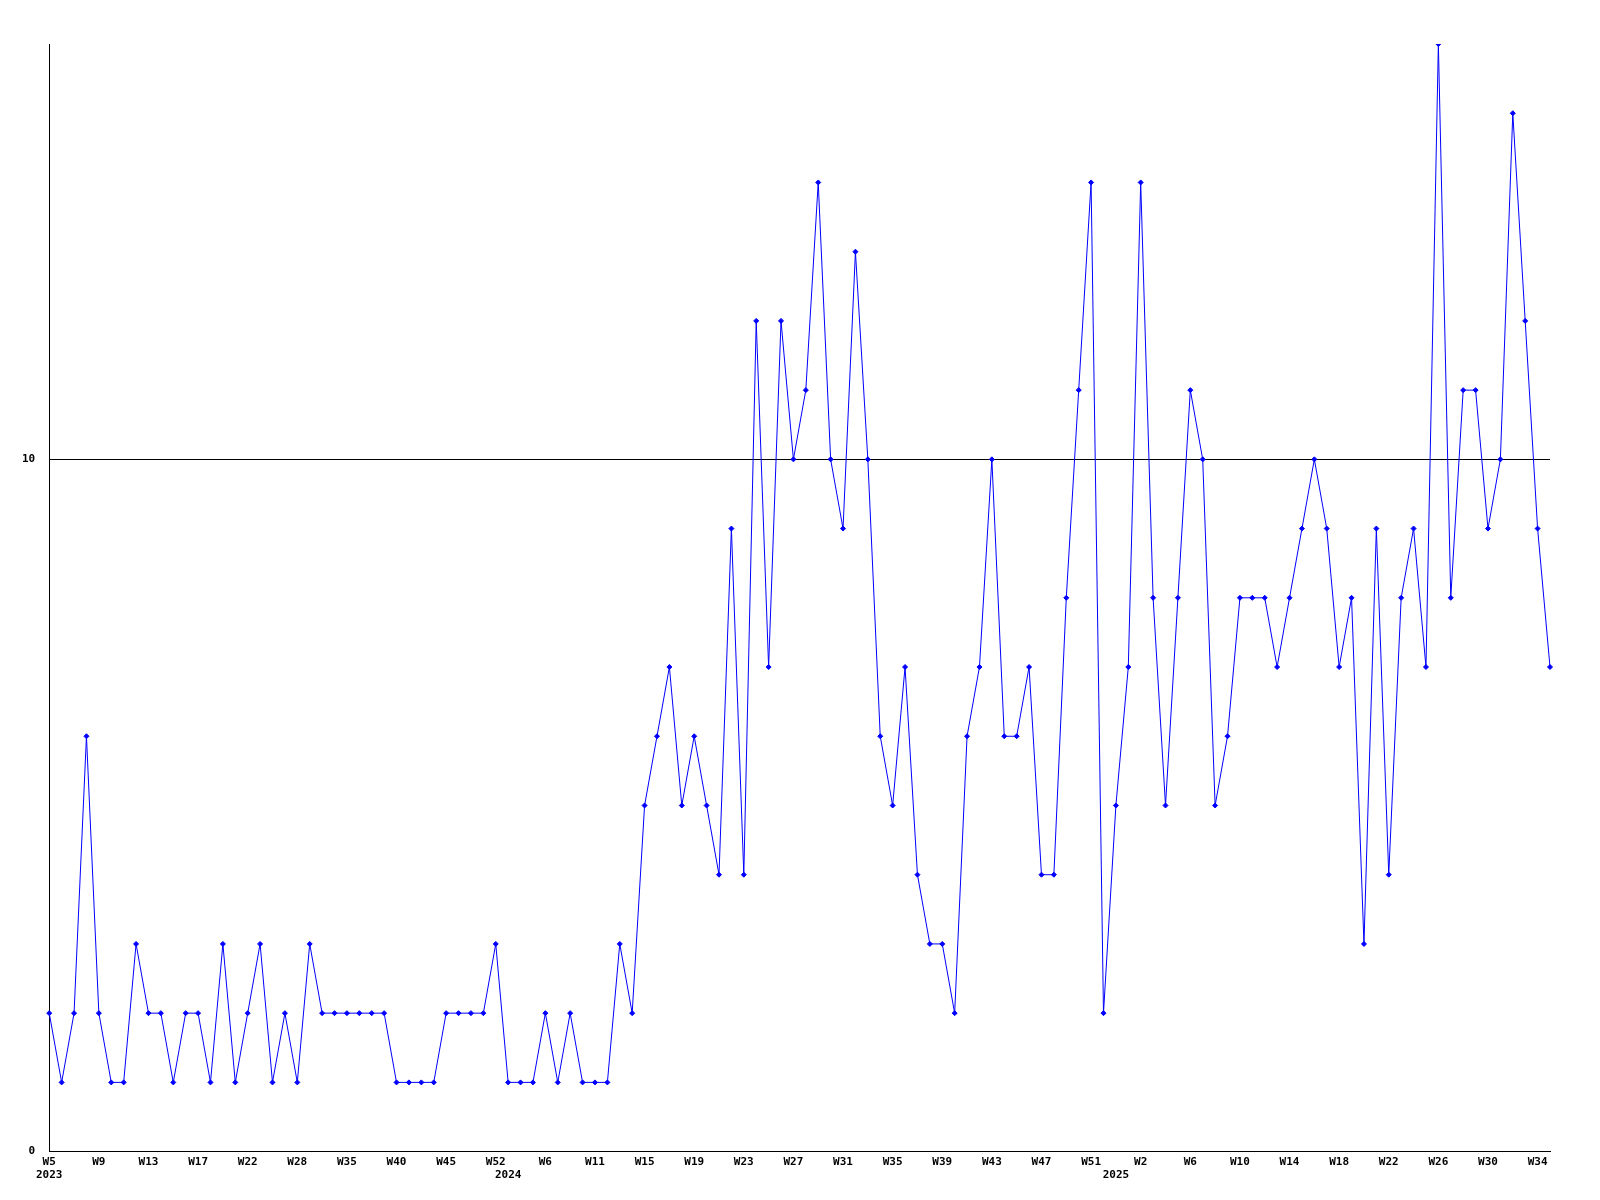 The height and width of the screenshot is (1200, 1600). What do you see at coordinates (644, 1162) in the screenshot?
I see `x-tick-label: W15` at bounding box center [644, 1162].